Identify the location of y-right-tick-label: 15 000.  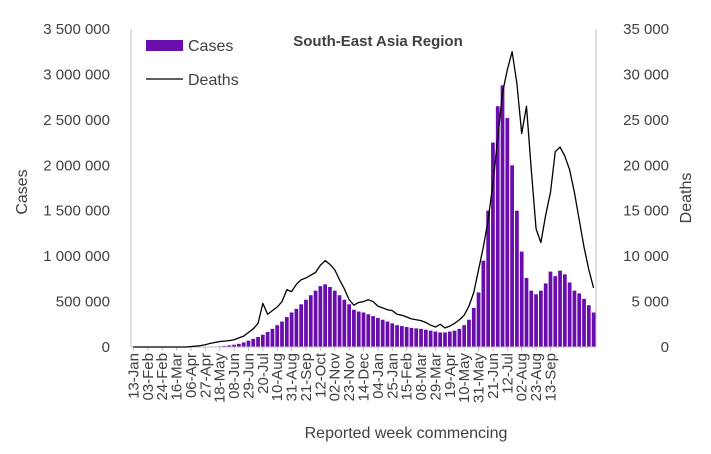
(646, 211).